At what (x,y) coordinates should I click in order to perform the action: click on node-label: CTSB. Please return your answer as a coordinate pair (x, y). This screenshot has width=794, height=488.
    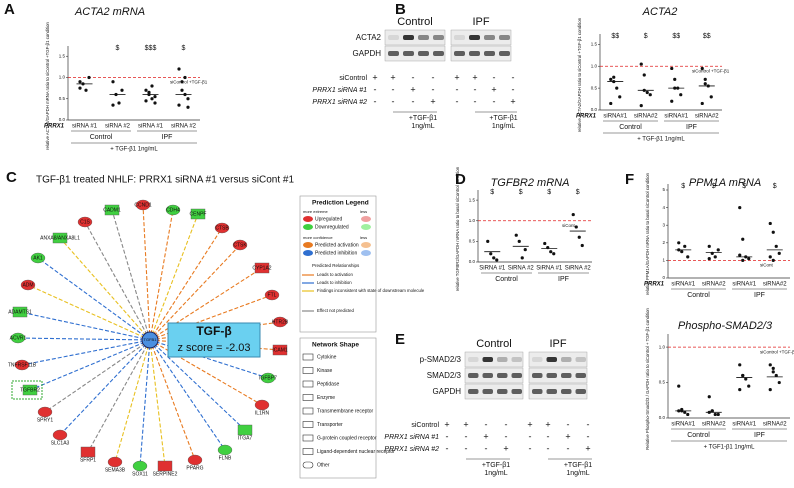
    Looking at the image, I should click on (222, 228).